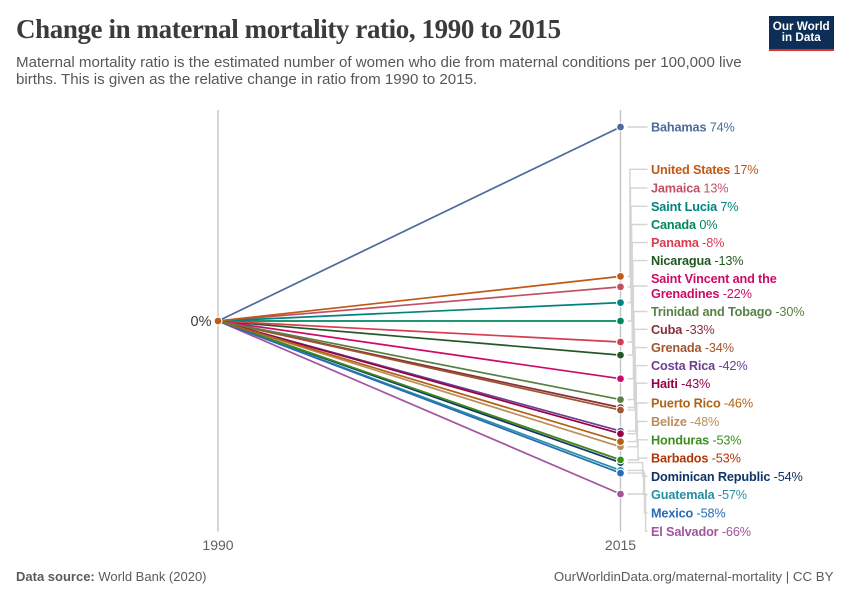 The height and width of the screenshot is (600, 850). What do you see at coordinates (201, 322) in the screenshot?
I see `svg-text: 0%` at bounding box center [201, 322].